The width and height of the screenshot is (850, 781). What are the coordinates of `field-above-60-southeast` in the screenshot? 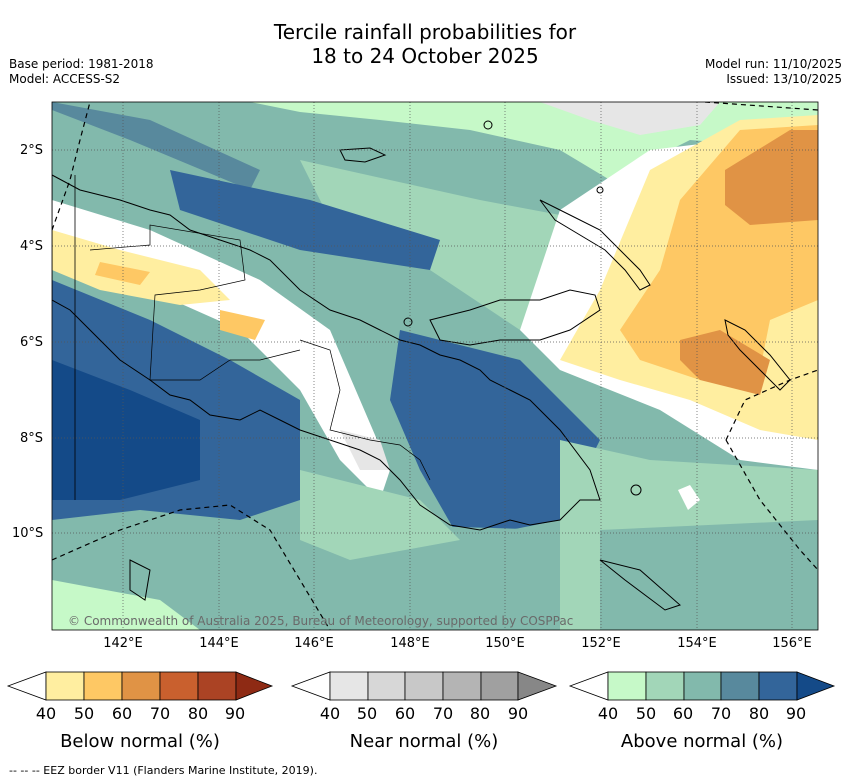 It's located at (709, 575).